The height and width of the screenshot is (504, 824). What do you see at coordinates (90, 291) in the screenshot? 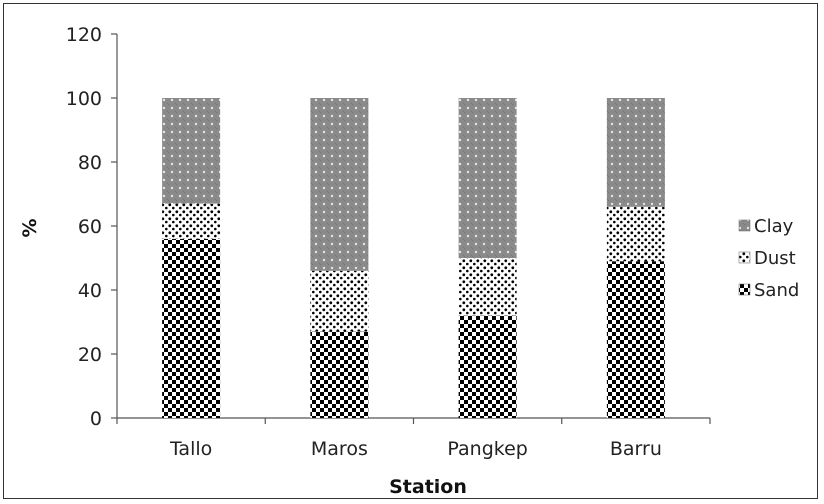
I see `y-tick-label: 40` at bounding box center [90, 291].